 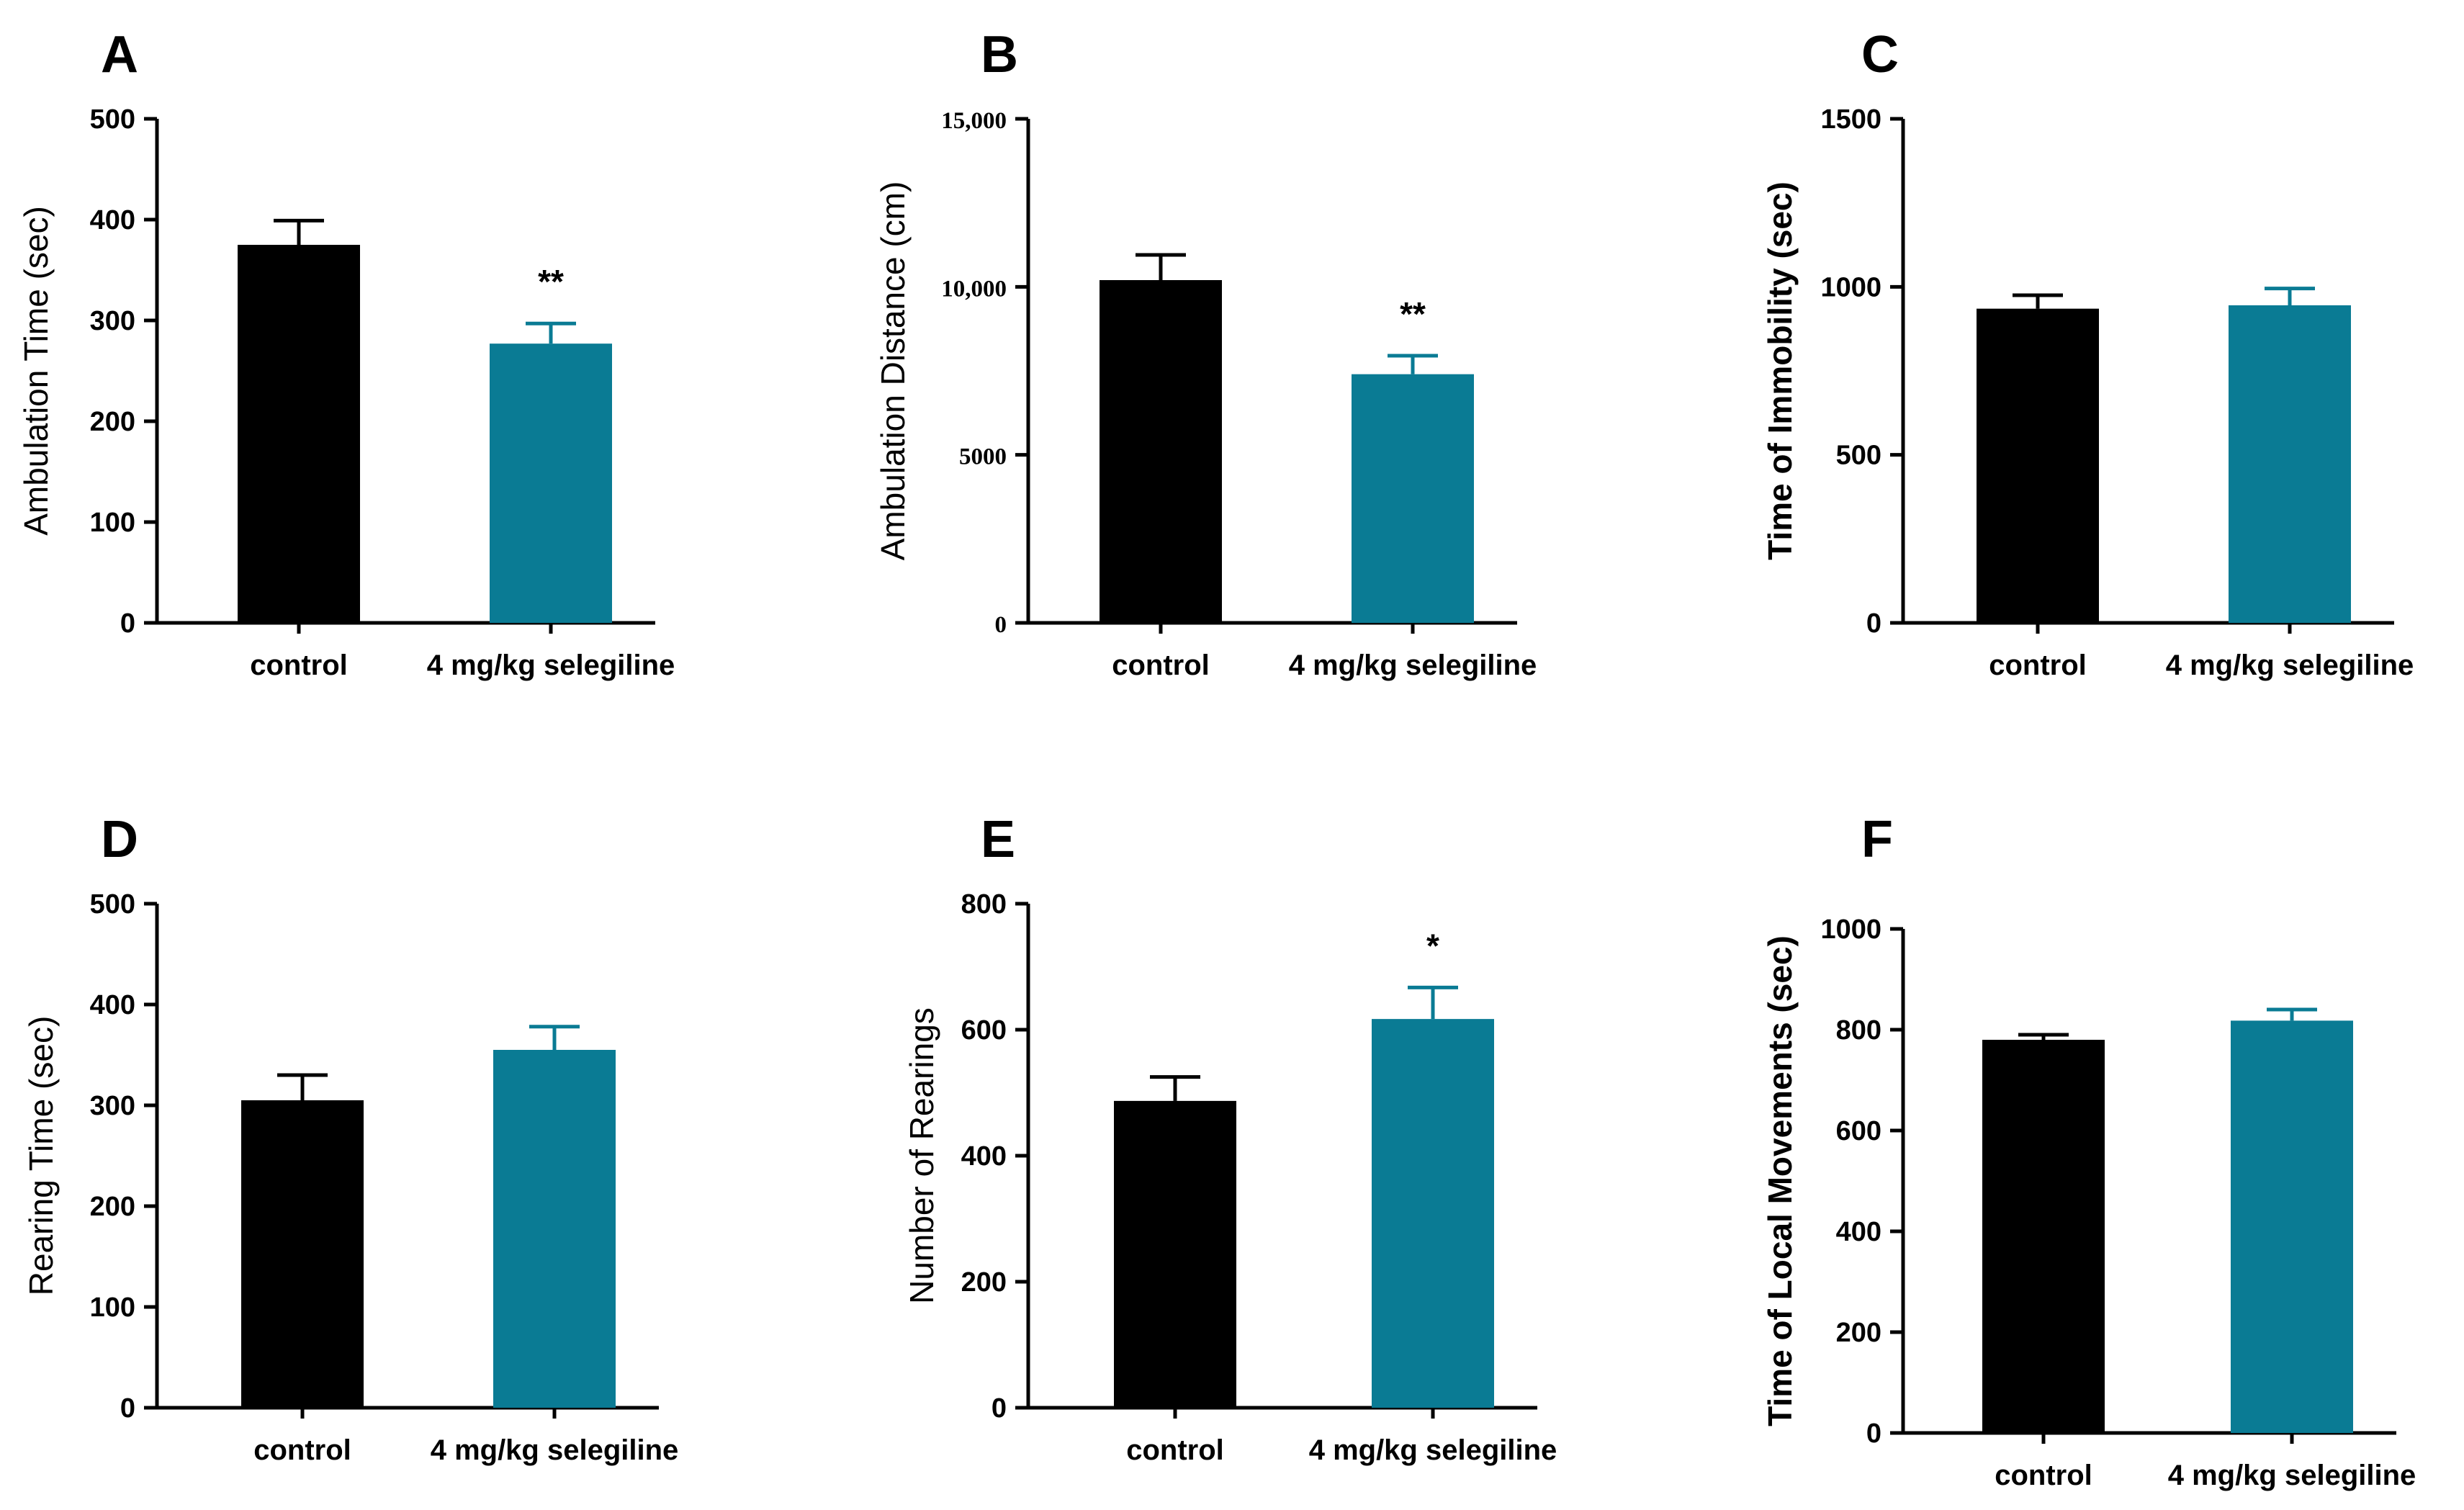 I want to click on y-tick-label: 1500, so click(x=1850, y=119).